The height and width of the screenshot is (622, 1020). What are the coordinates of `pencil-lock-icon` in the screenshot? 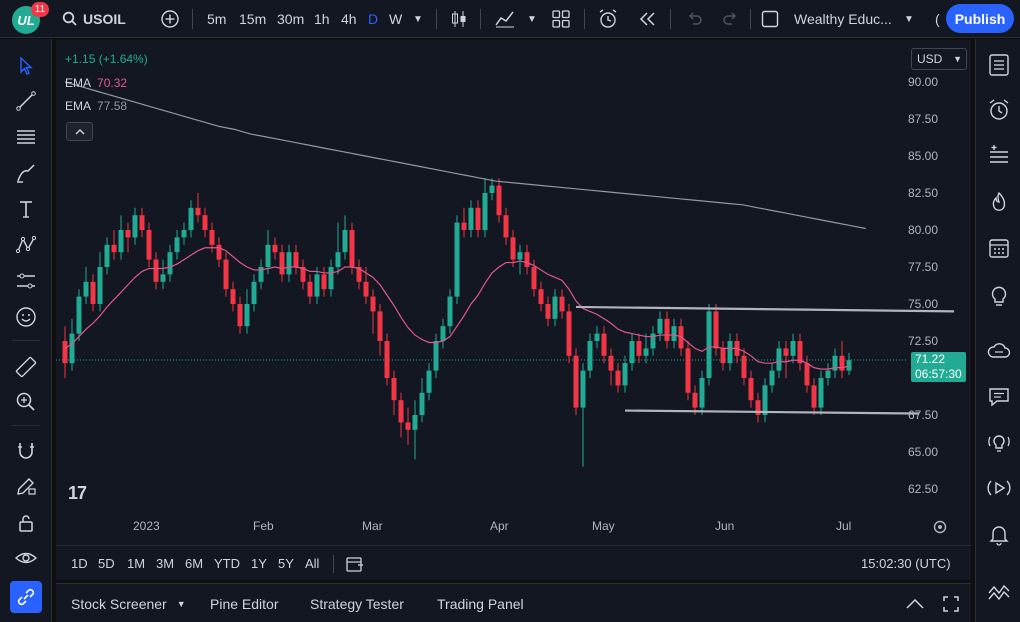 It's located at (26, 486).